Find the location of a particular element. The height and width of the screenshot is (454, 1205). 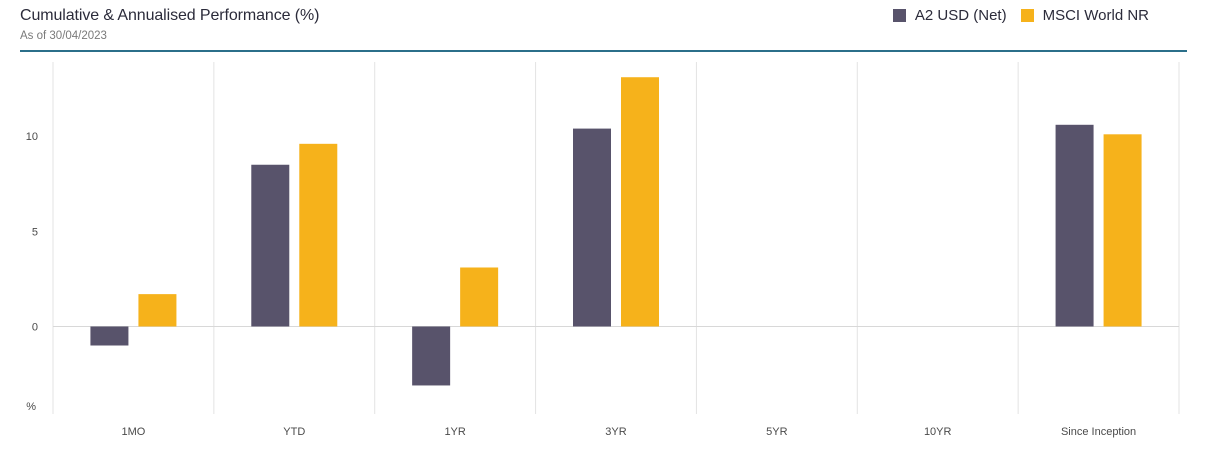

bar-a2-usd-net-1yr is located at coordinates (431, 356).